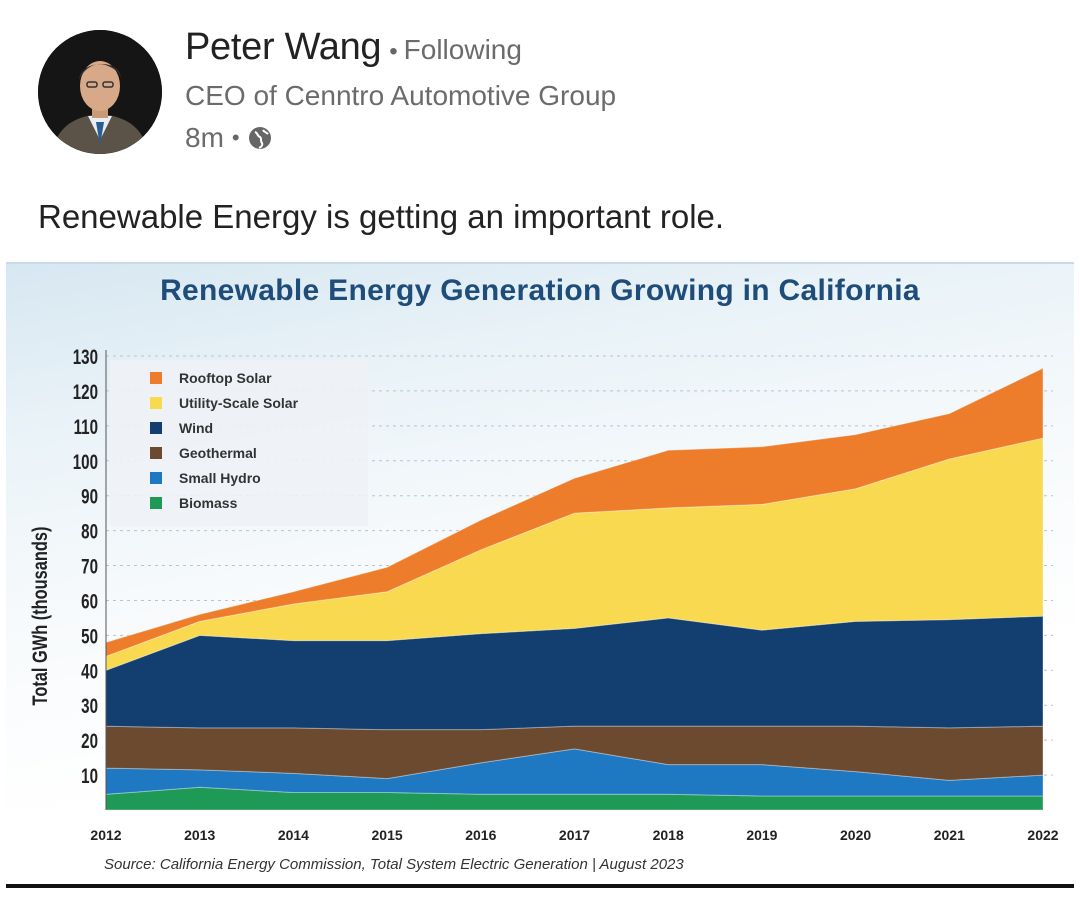 The height and width of the screenshot is (900, 1080). I want to click on author-name: Peter Wang, so click(283, 47).